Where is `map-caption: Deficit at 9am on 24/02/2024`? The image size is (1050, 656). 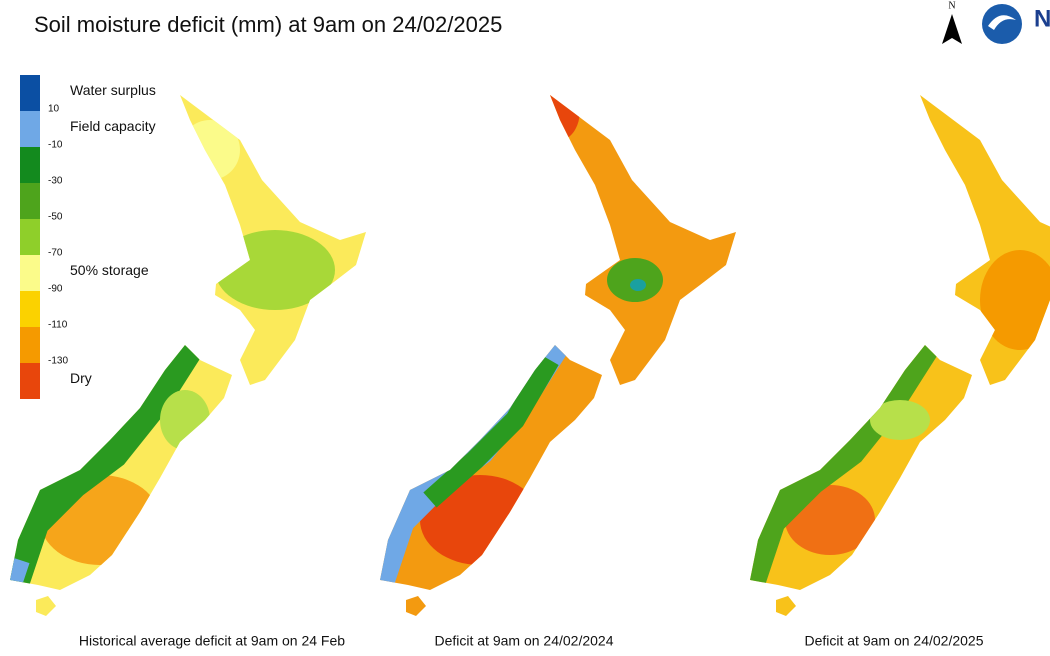
map-caption: Deficit at 9am on 24/02/2024 is located at coordinates (523, 641).